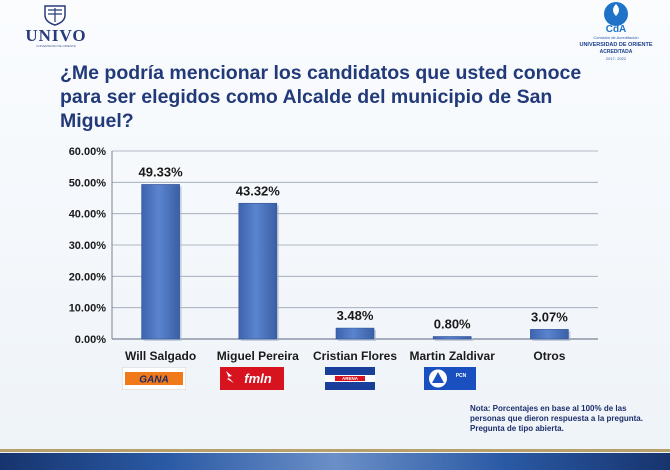  I want to click on svg-text: CdA, so click(616, 29).